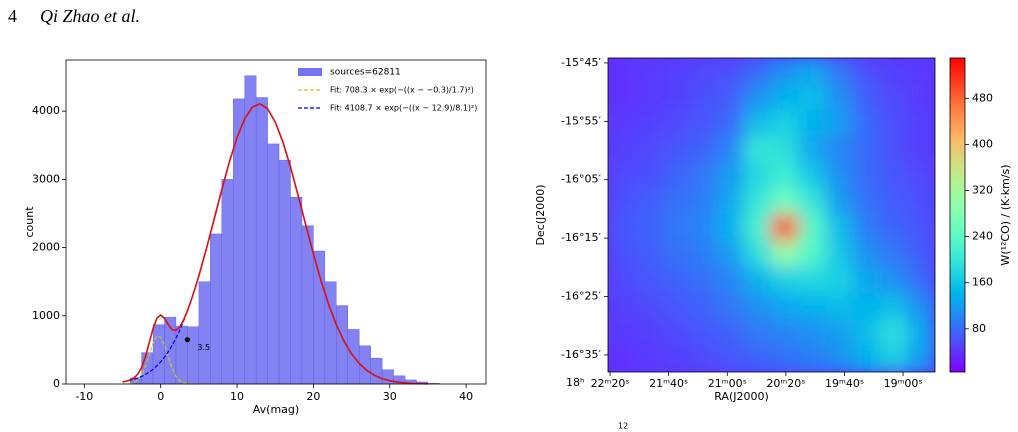  Describe the element at coordinates (466, 396) in the screenshot. I see `x-tick-label: 40` at that location.